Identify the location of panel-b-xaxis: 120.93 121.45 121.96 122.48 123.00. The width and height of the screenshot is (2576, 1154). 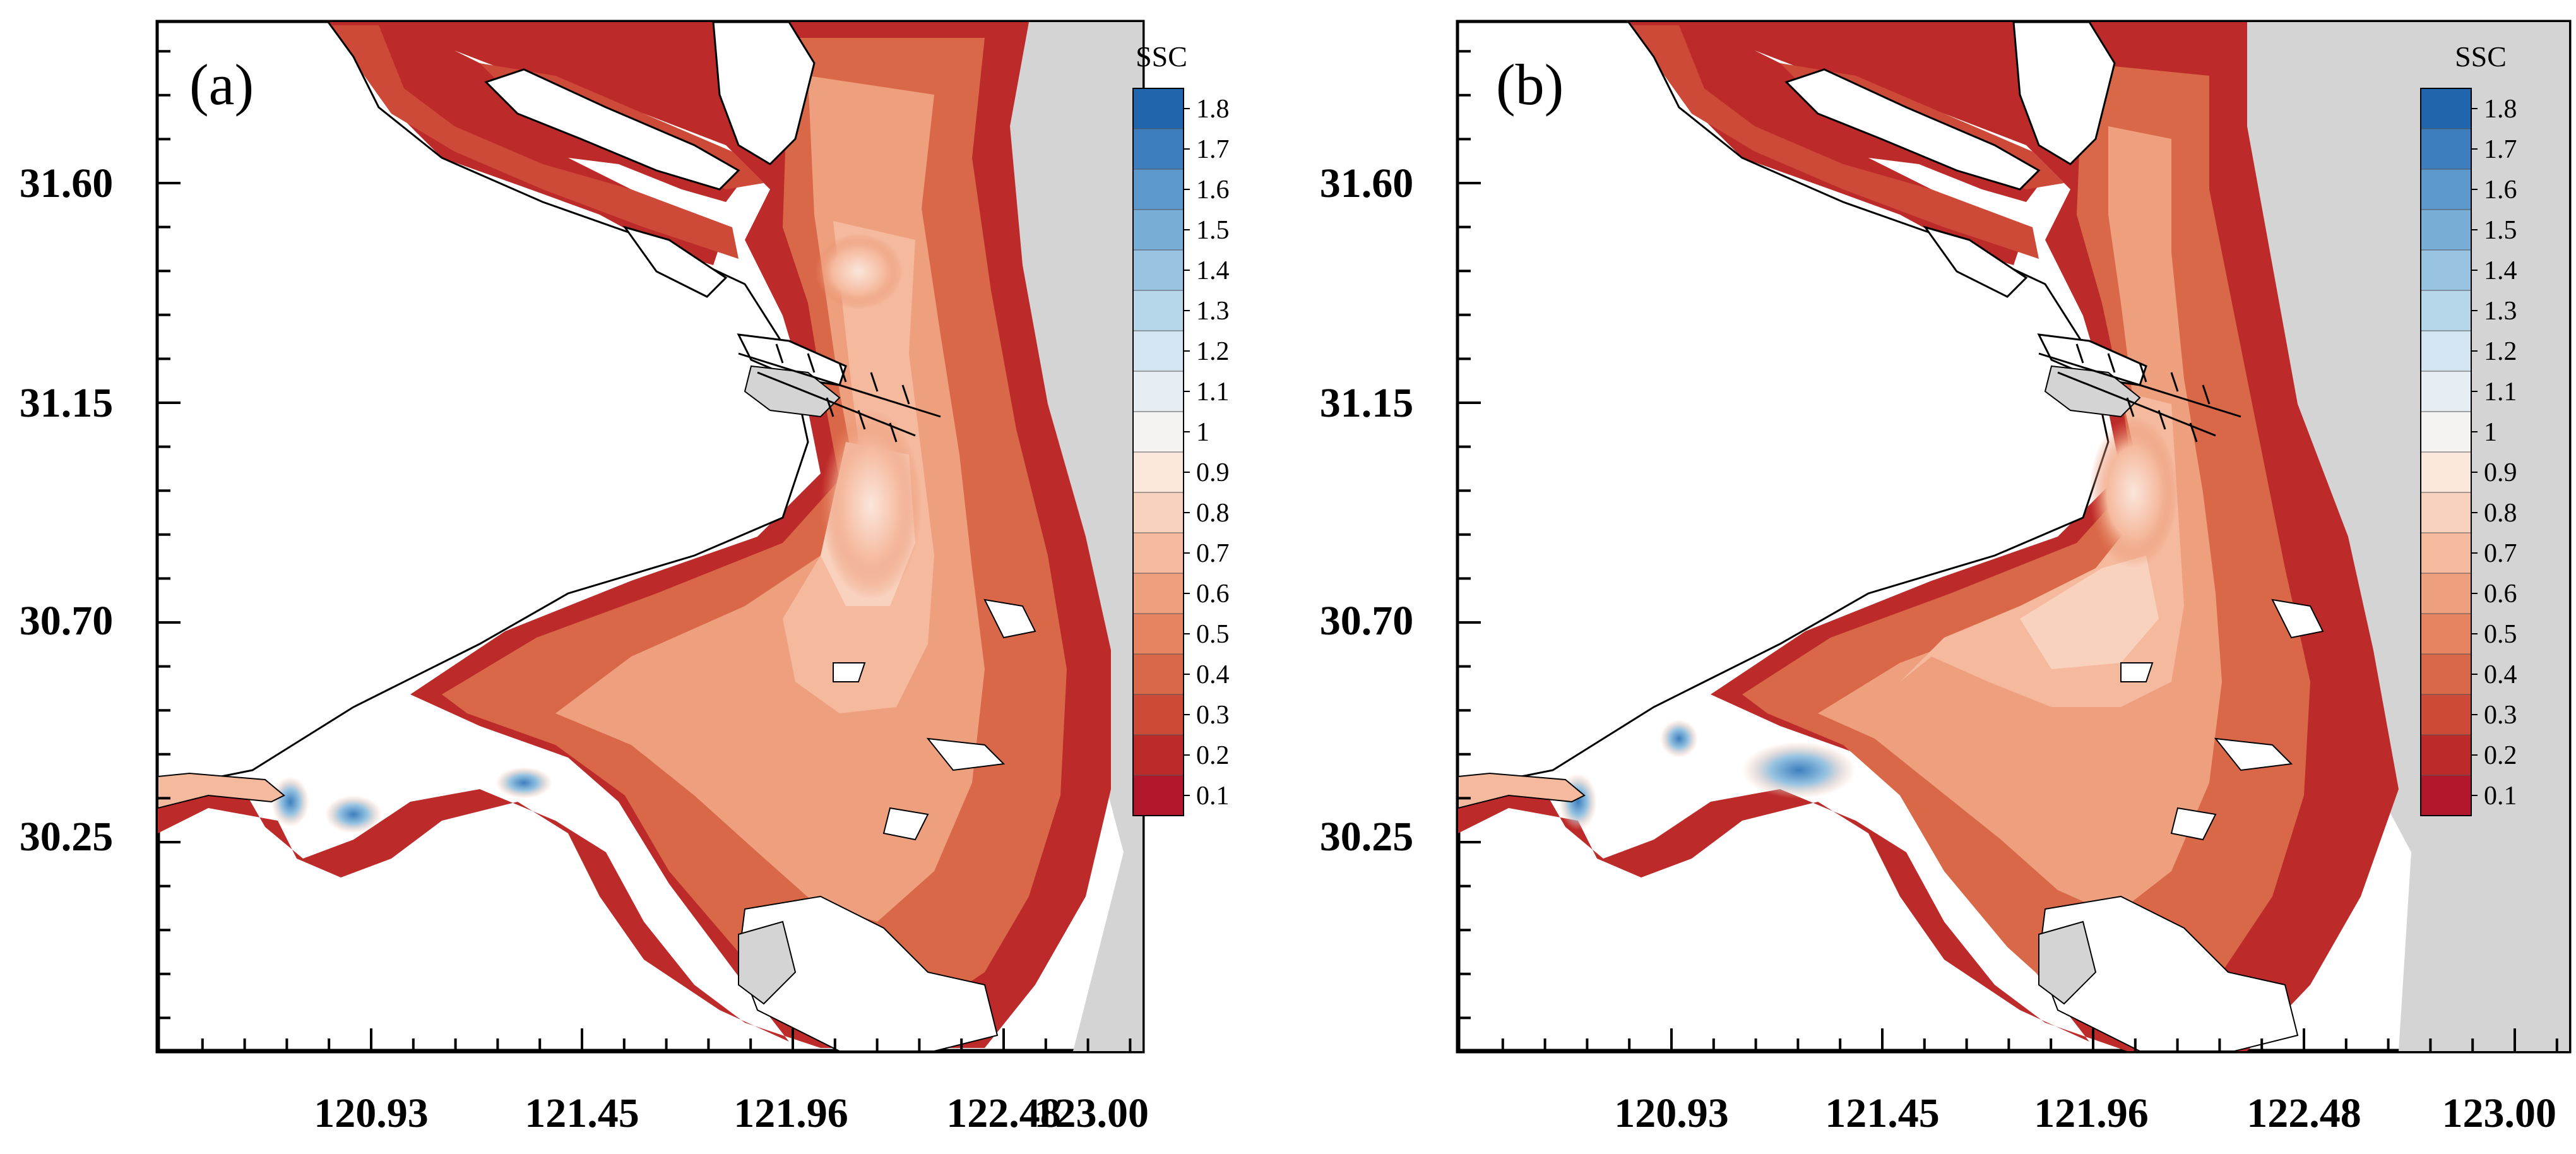
(2030, 1082).